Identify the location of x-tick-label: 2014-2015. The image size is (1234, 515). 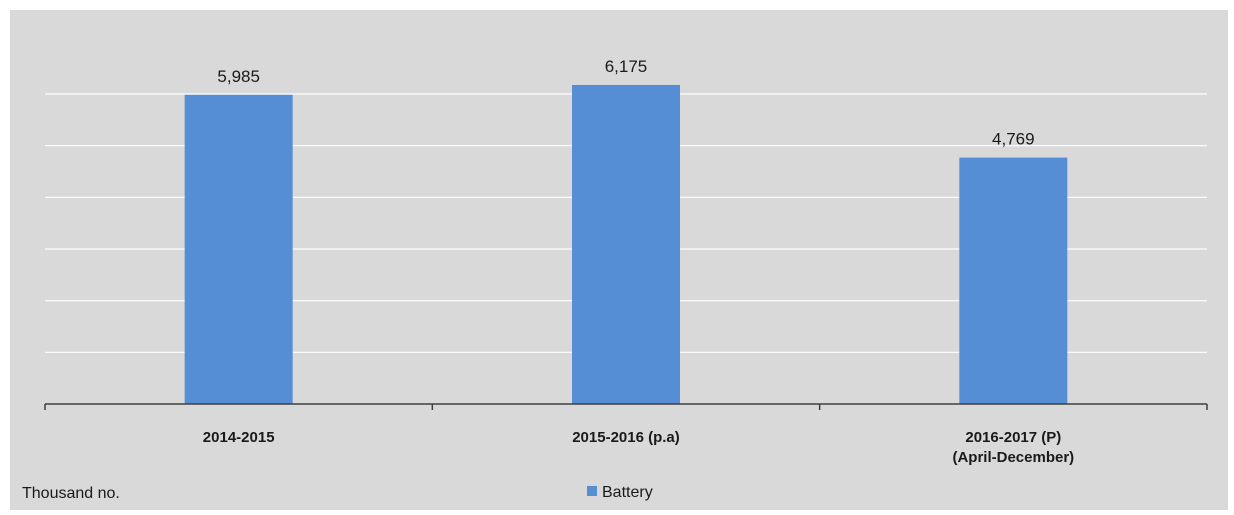
(239, 437).